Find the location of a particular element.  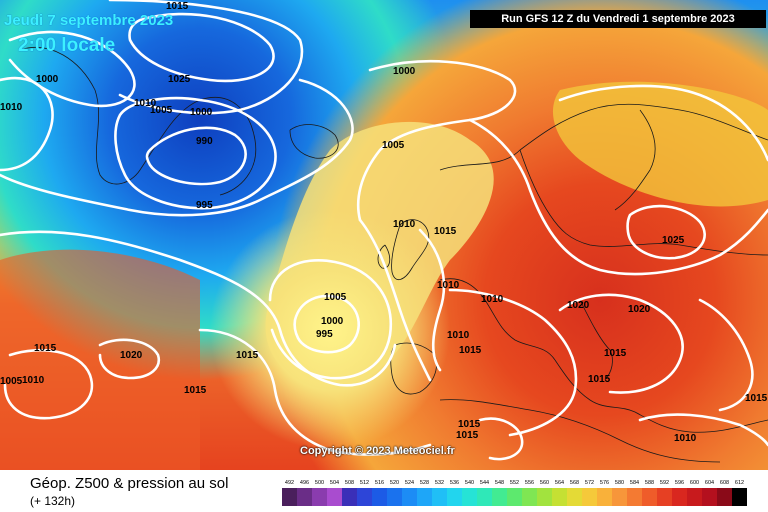

scale-tick-label: 568 is located at coordinates (574, 483).